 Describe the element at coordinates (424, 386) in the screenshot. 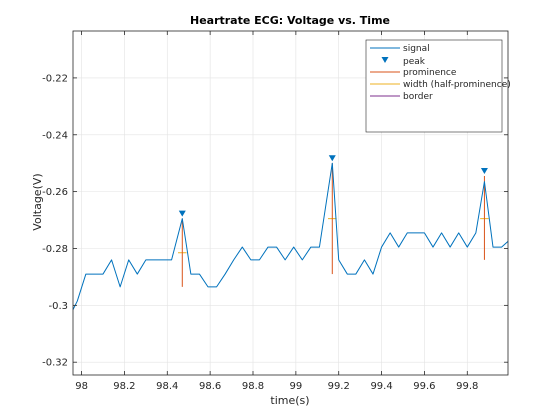

I see `x-tick-label-8: 99.6` at that location.